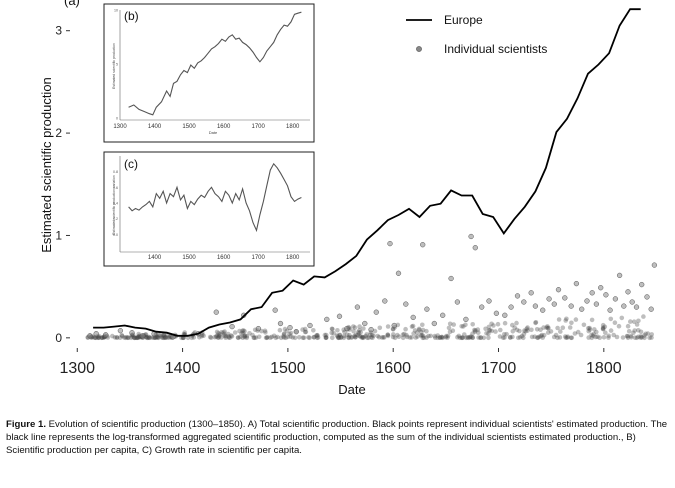  What do you see at coordinates (117, 119) in the screenshot?
I see `inset-b-y-tick-label: 0` at bounding box center [117, 119].